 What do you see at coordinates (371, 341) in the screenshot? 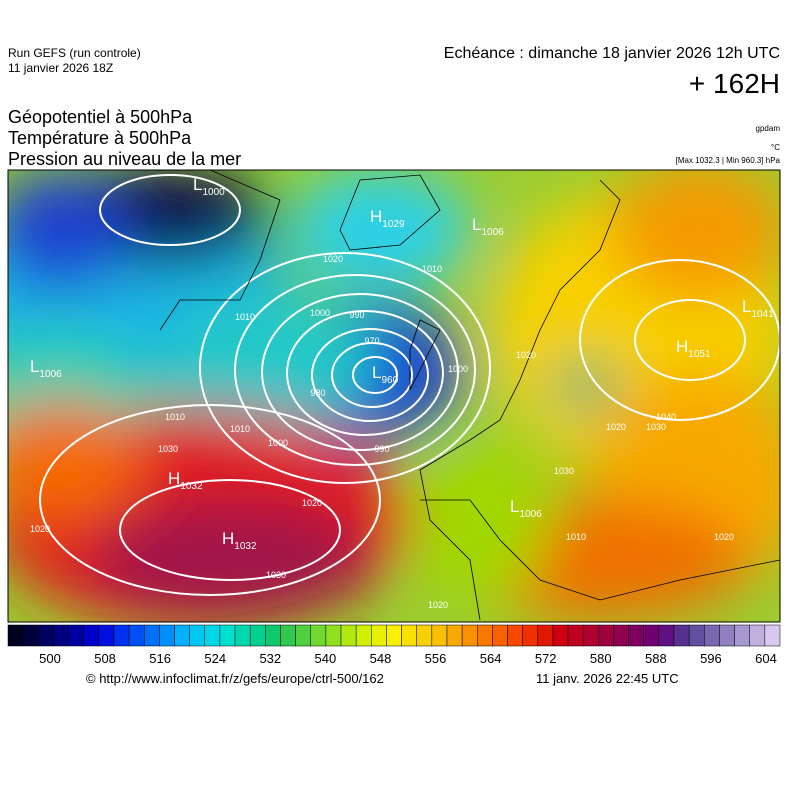
I see `isobar-label: 970` at bounding box center [371, 341].